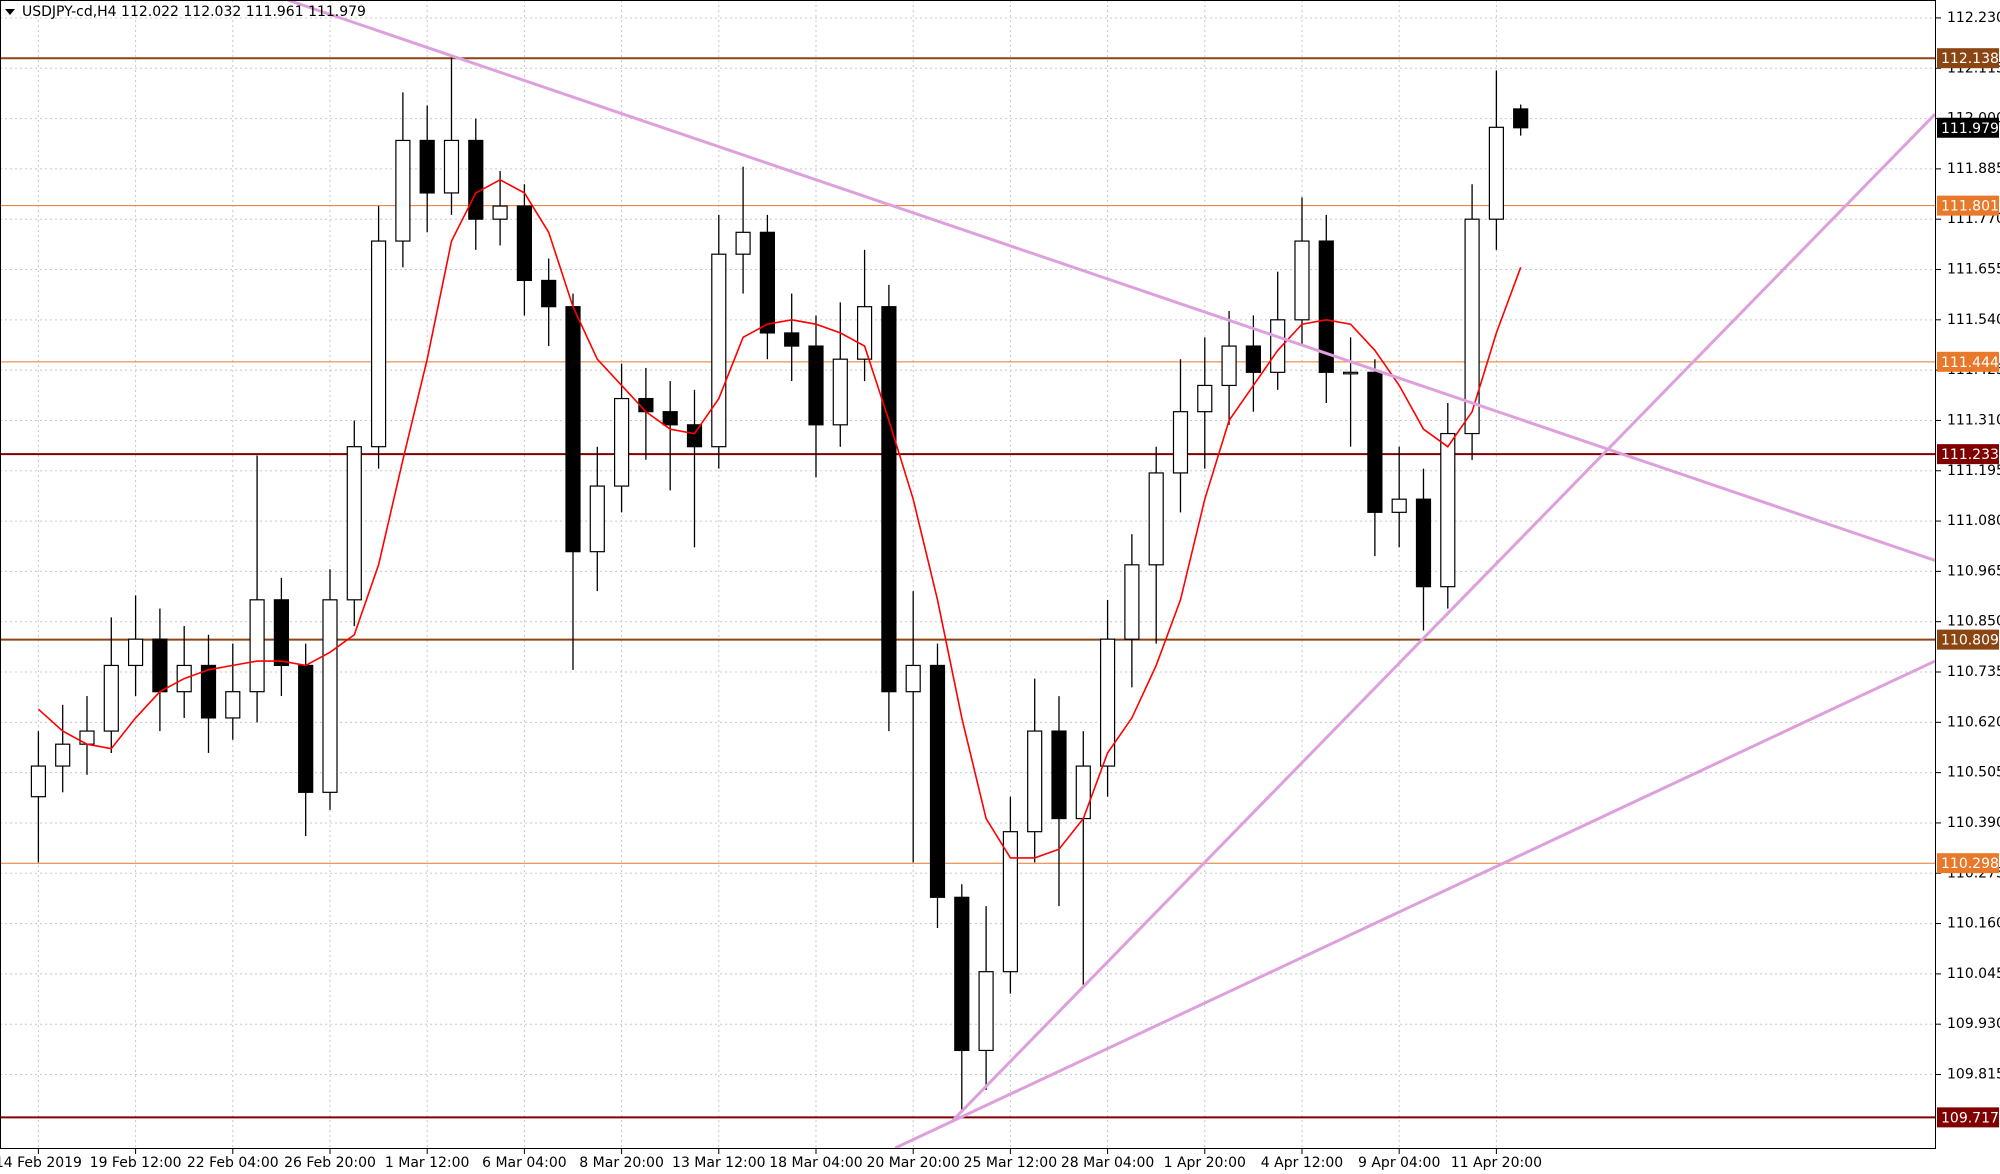 The height and width of the screenshot is (1174, 2000). I want to click on y-tick-label: 111.885, so click(1973, 169).